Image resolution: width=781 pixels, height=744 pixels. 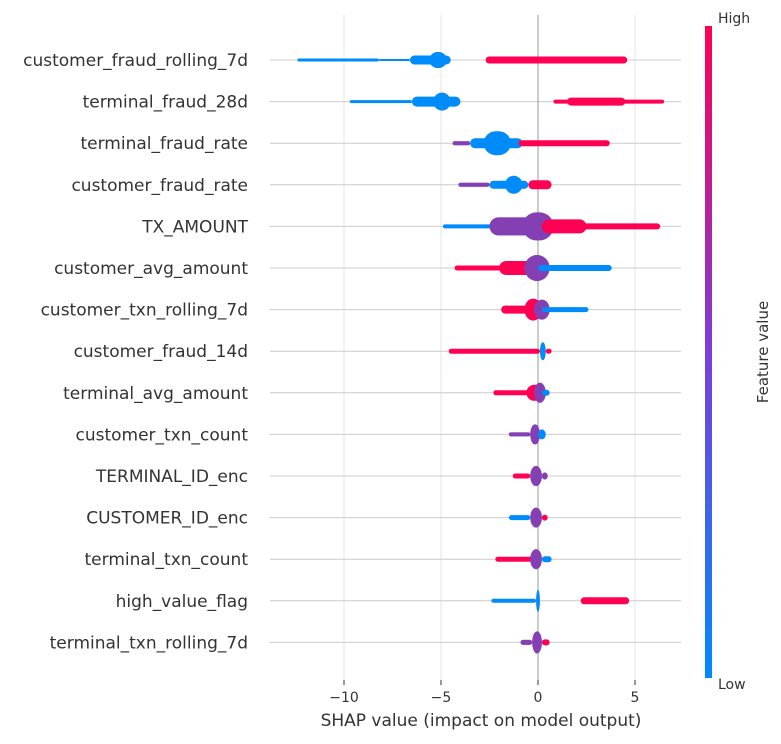 I want to click on colorbar-low-label: Low, so click(x=732, y=685).